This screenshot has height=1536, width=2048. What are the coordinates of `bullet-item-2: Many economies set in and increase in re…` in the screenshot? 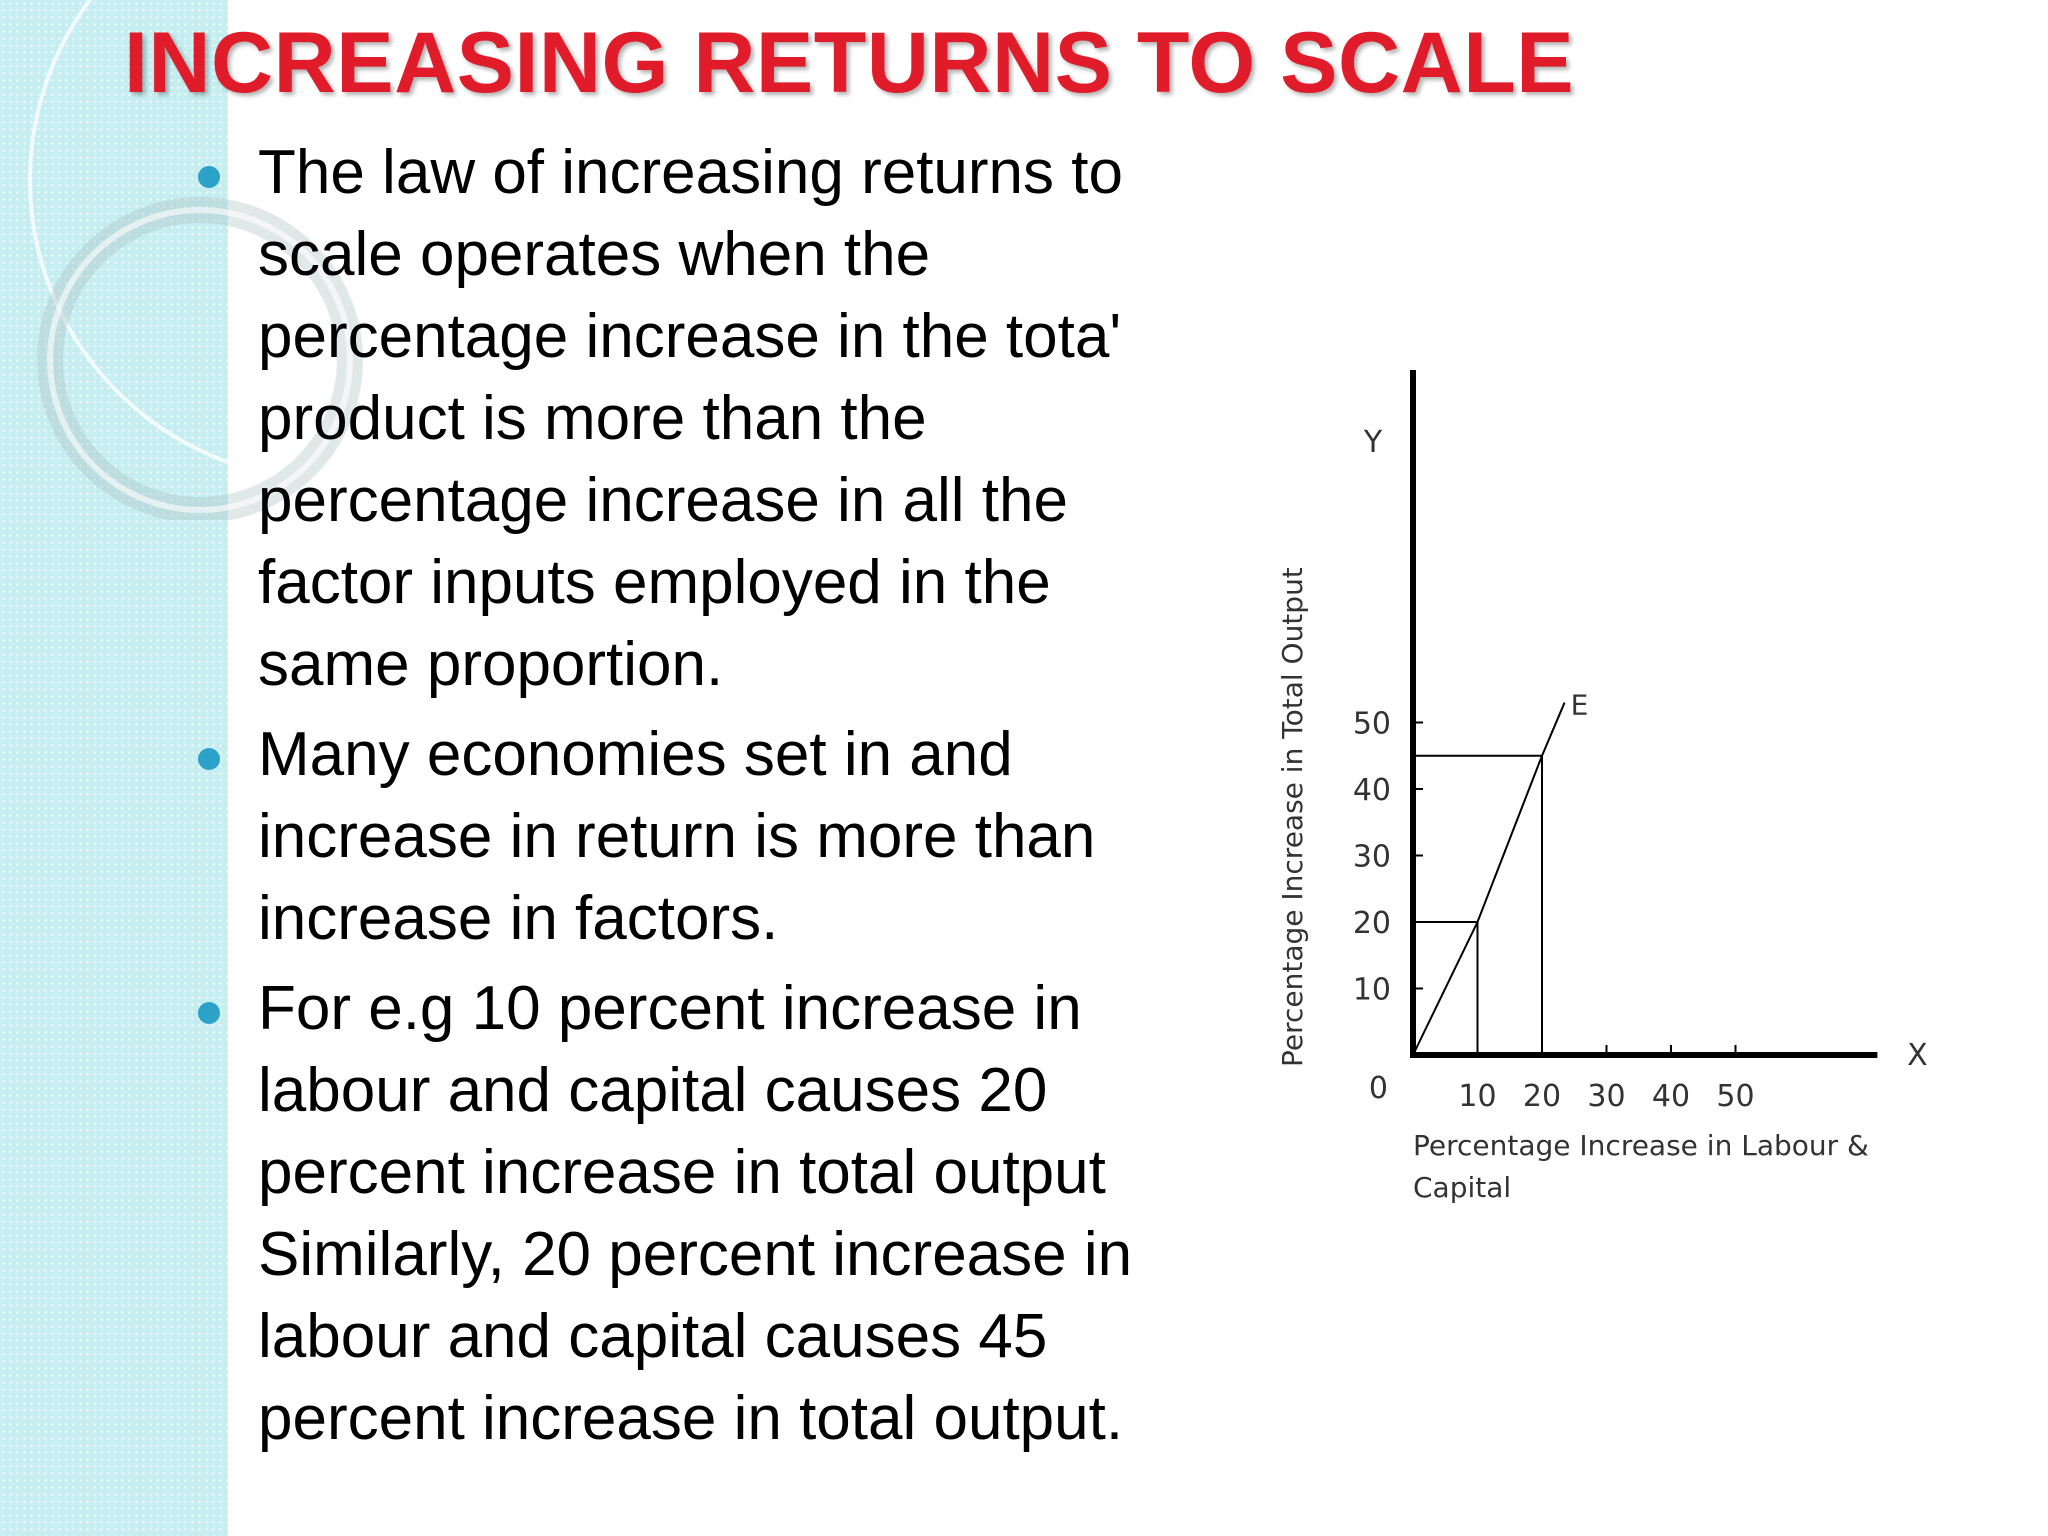 It's located at (723, 837).